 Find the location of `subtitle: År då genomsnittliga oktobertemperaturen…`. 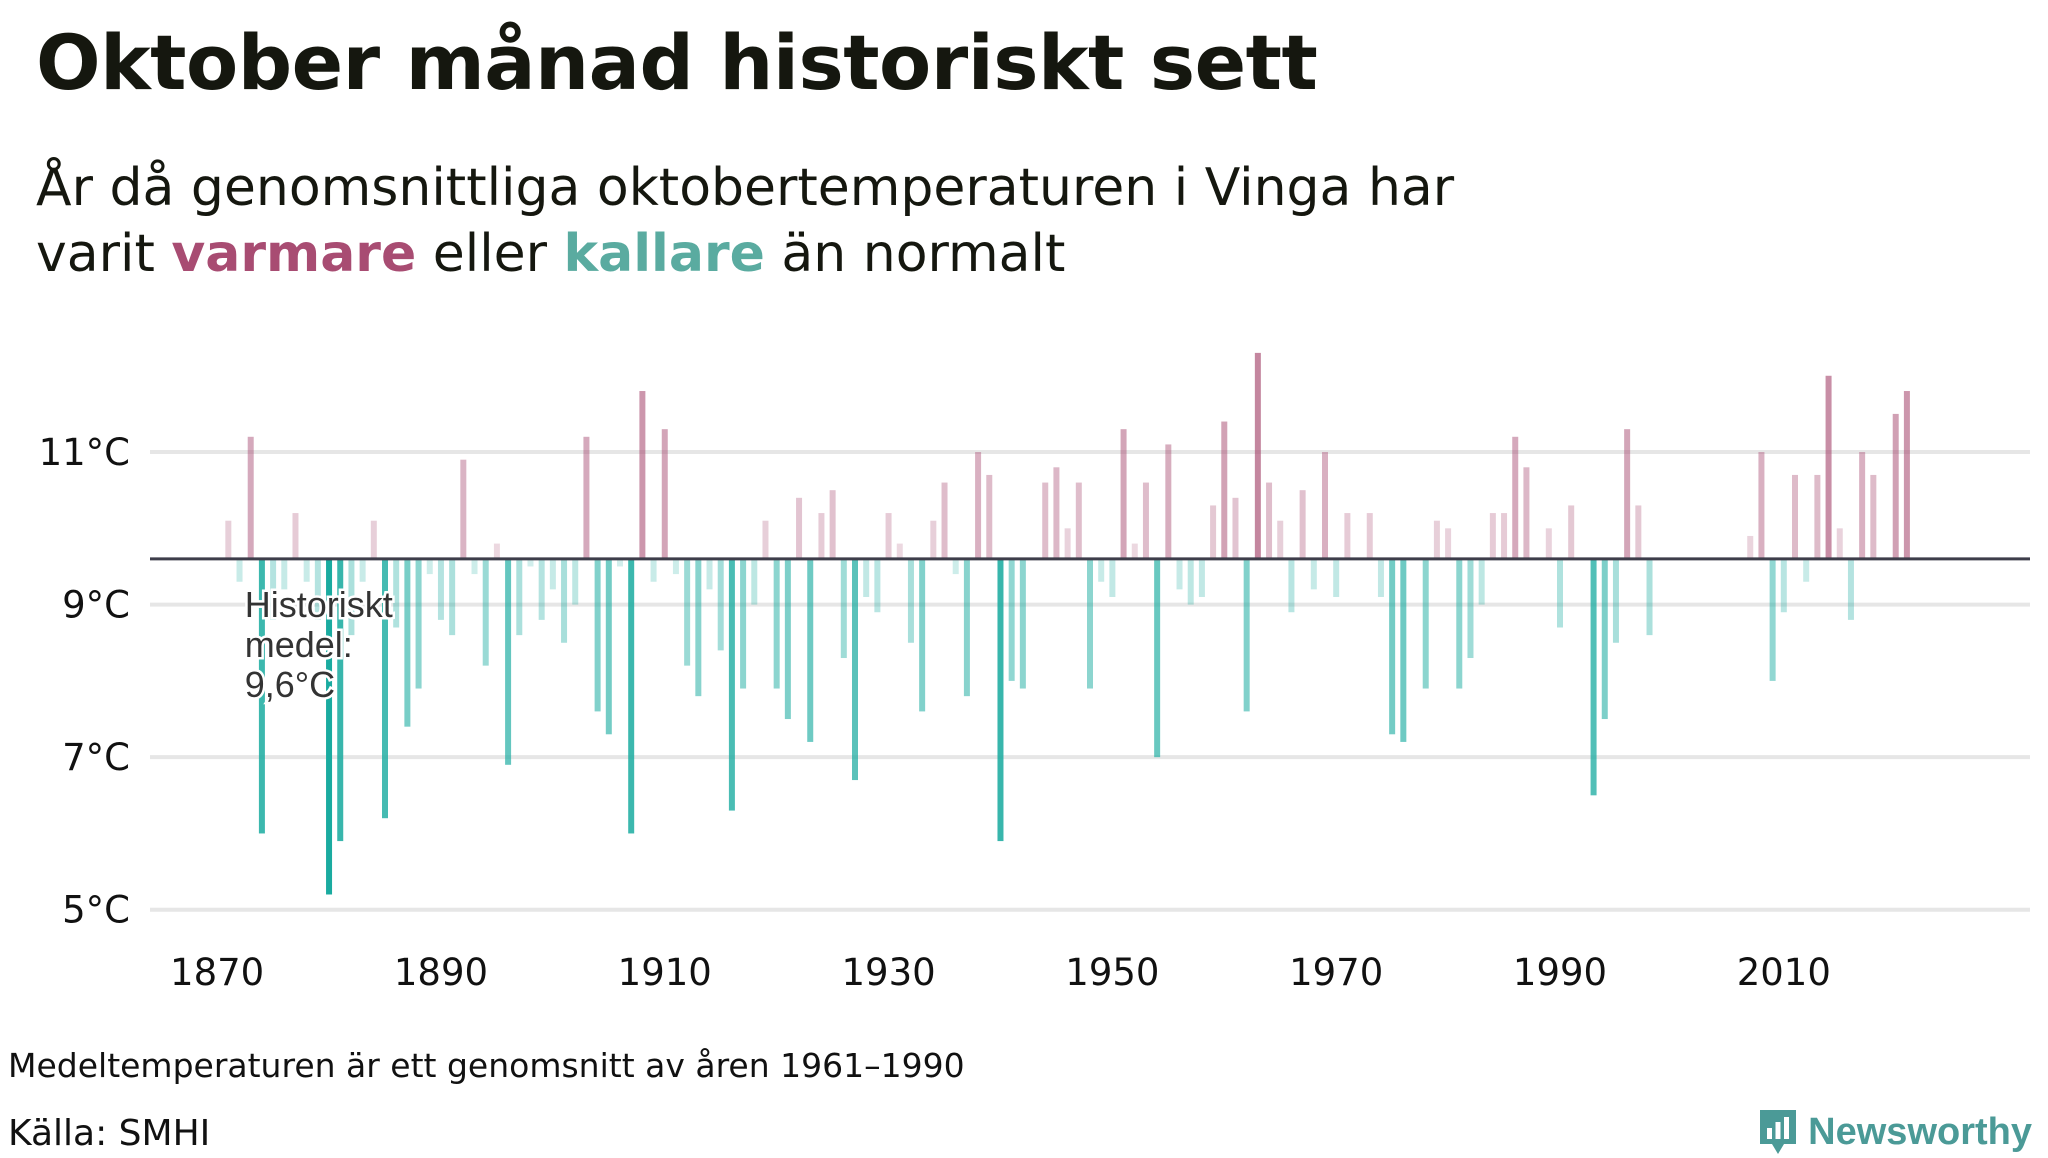

subtitle: År då genomsnittliga oktobertemperaturen… is located at coordinates (936, 221).